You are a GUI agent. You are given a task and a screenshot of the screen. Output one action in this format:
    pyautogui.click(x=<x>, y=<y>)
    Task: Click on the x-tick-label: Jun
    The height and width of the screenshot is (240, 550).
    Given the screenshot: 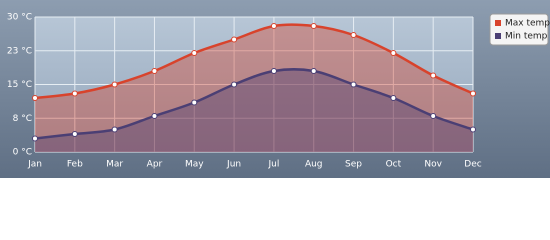 What is the action you would take?
    pyautogui.click(x=233, y=165)
    